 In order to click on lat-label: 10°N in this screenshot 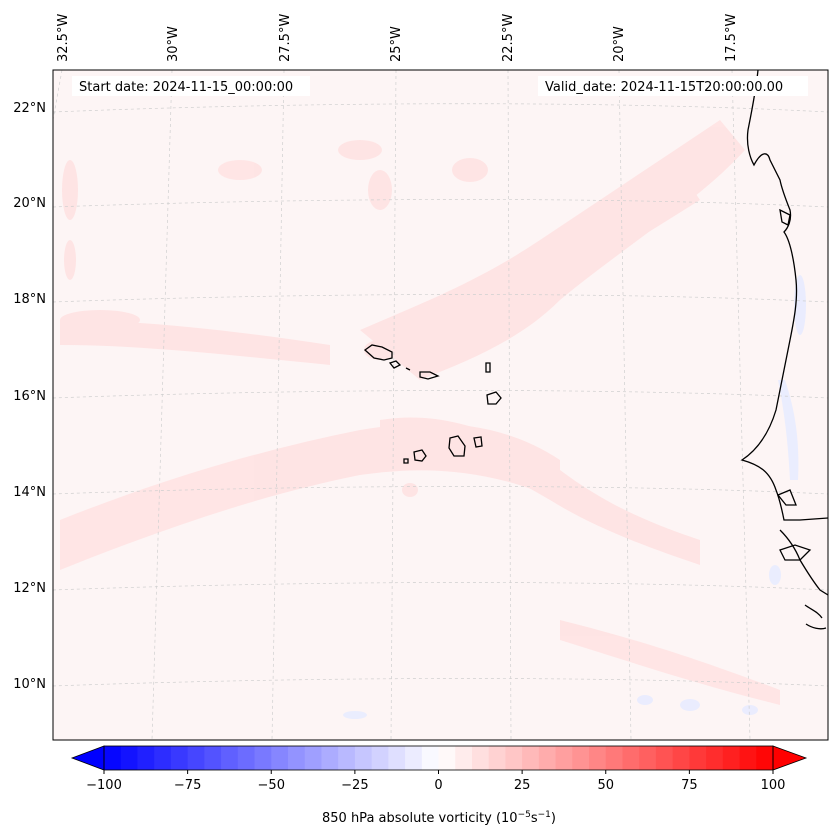, I will do `click(29, 684)`.